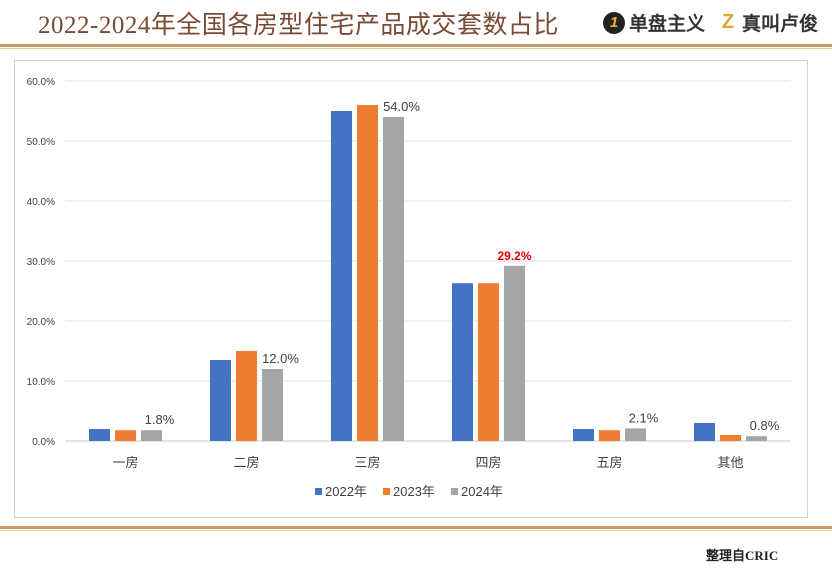 This screenshot has height=575, width=832. Describe the element at coordinates (704, 432) in the screenshot. I see `bar-2022年-其他` at that location.